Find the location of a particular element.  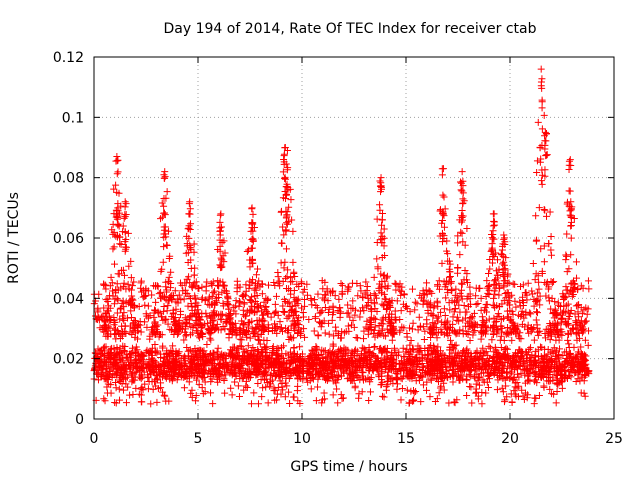

y-tick-label: 0.08 is located at coordinates (68, 179).